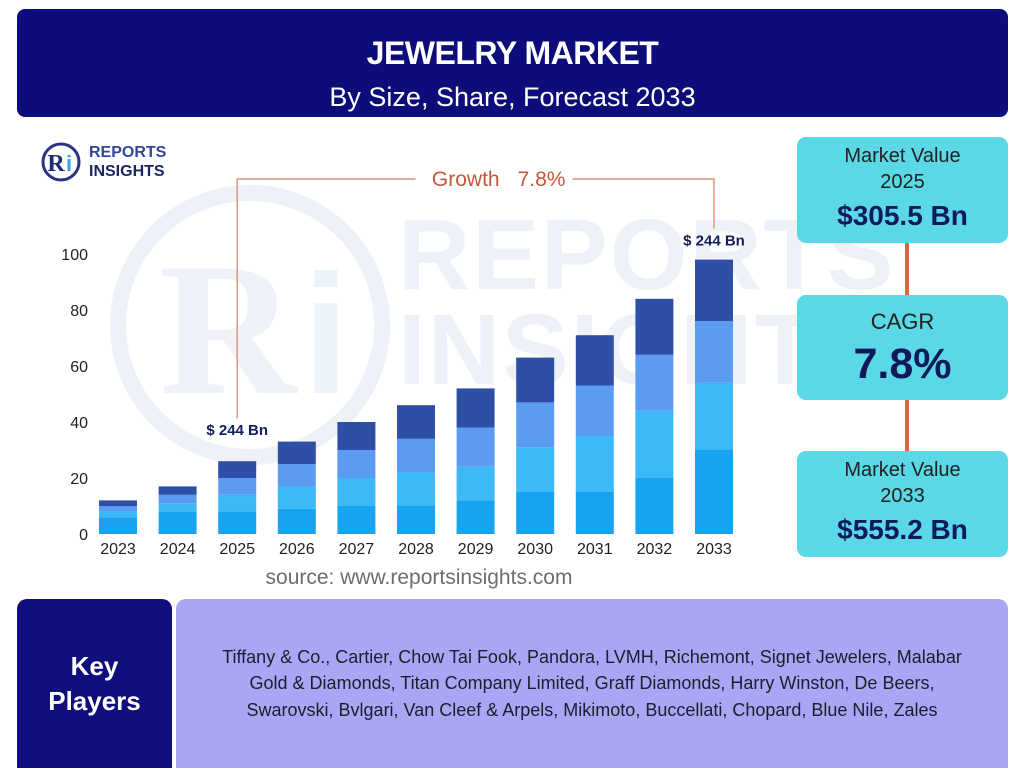 This screenshot has width=1024, height=768. I want to click on bar-segment-2031-s3, so click(594, 410).